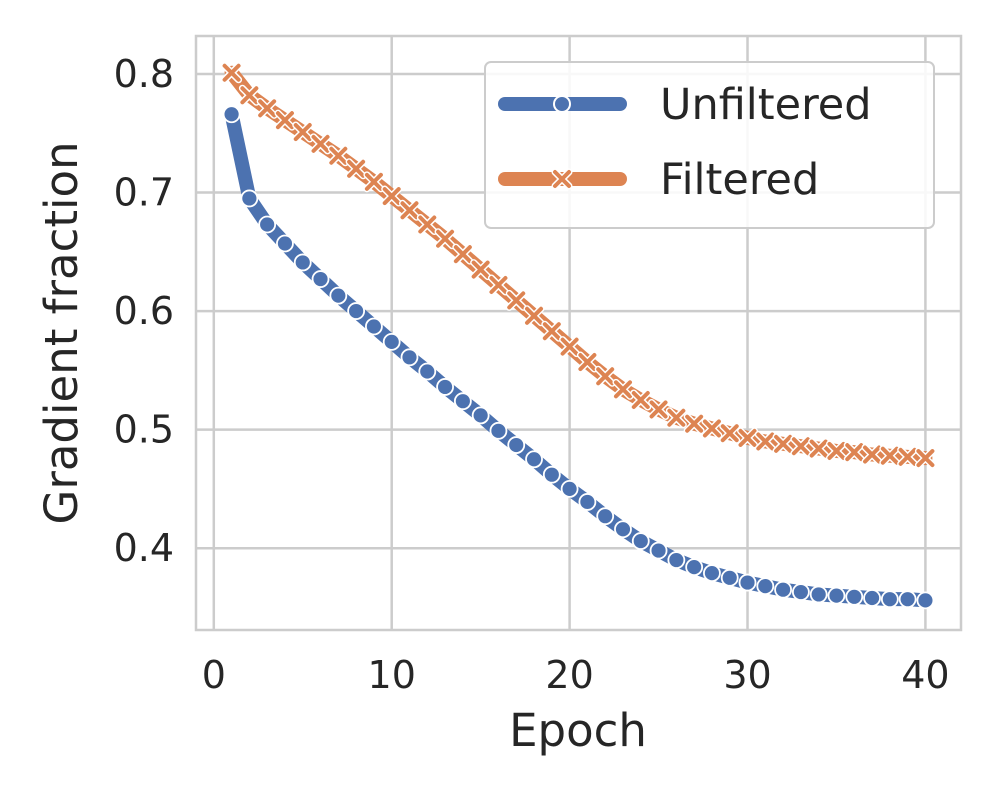 The image size is (996, 797). What do you see at coordinates (709, 145) in the screenshot?
I see `legend: Unfiltered Filtered` at bounding box center [709, 145].